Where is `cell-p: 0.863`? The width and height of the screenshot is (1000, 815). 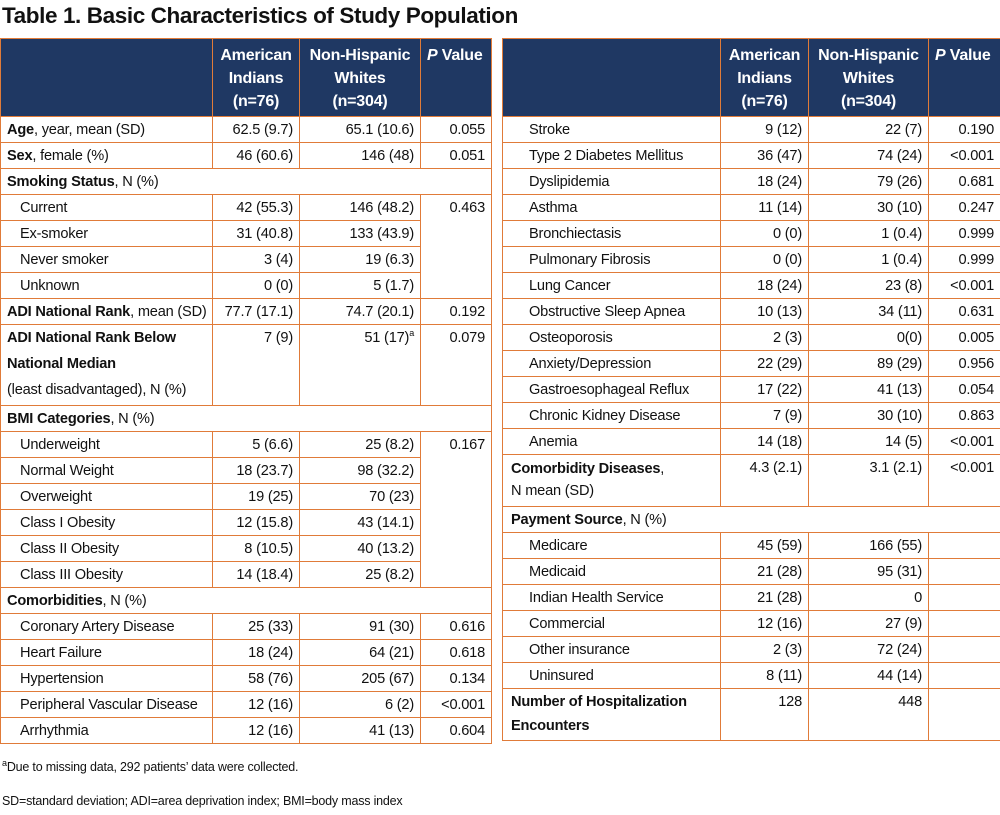 cell-p: 0.863 is located at coordinates (964, 415).